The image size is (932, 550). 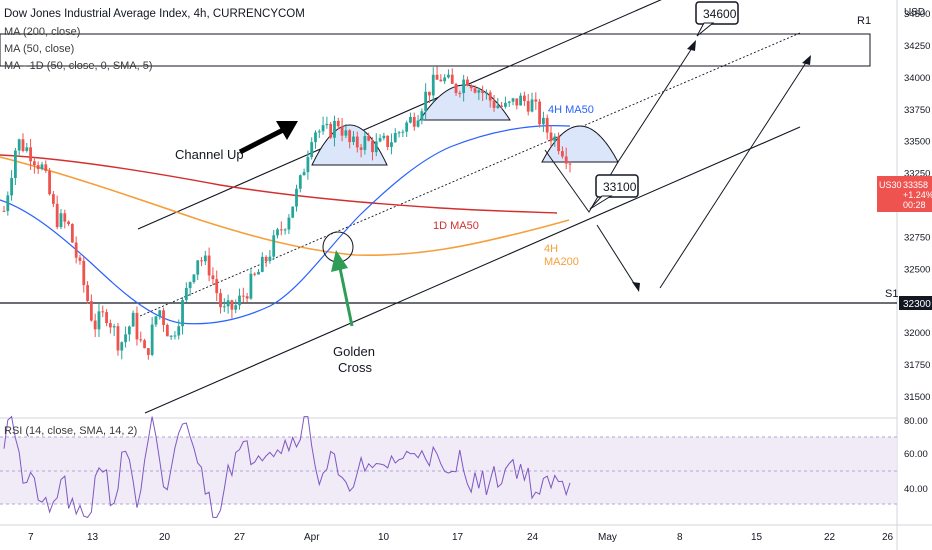 I want to click on target-down-callout, so click(x=617, y=186).